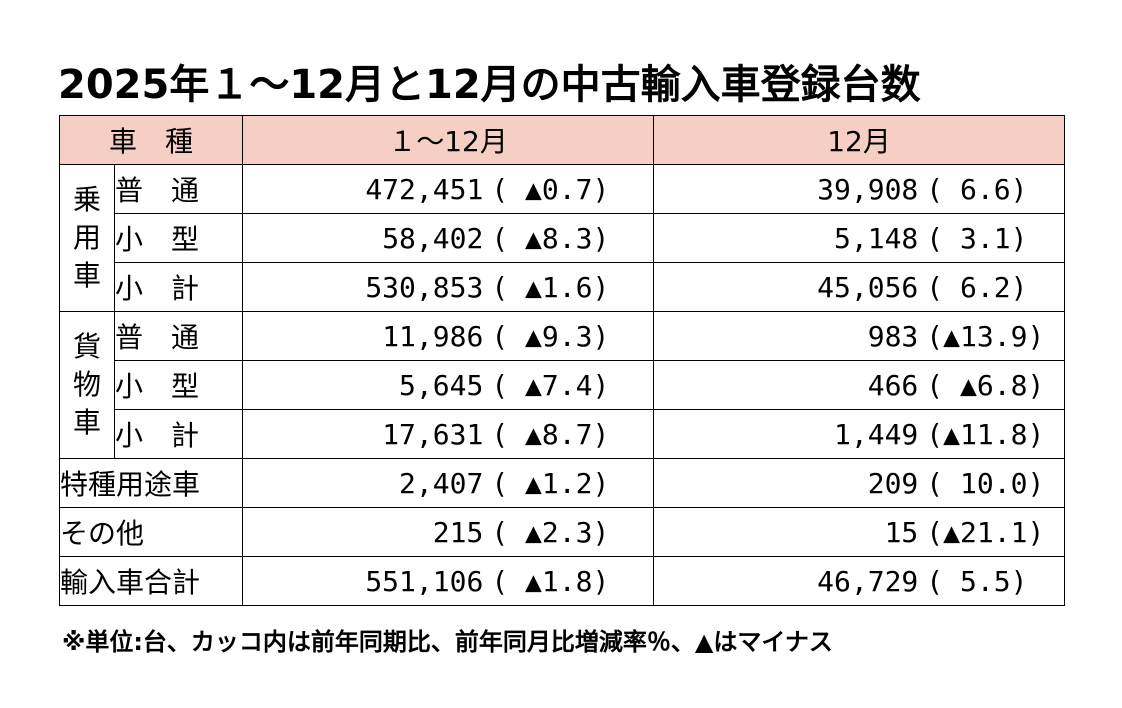  What do you see at coordinates (550, 287) in the screenshot?
I see `jan-dec-change: ( ▲1.6)` at bounding box center [550, 287].